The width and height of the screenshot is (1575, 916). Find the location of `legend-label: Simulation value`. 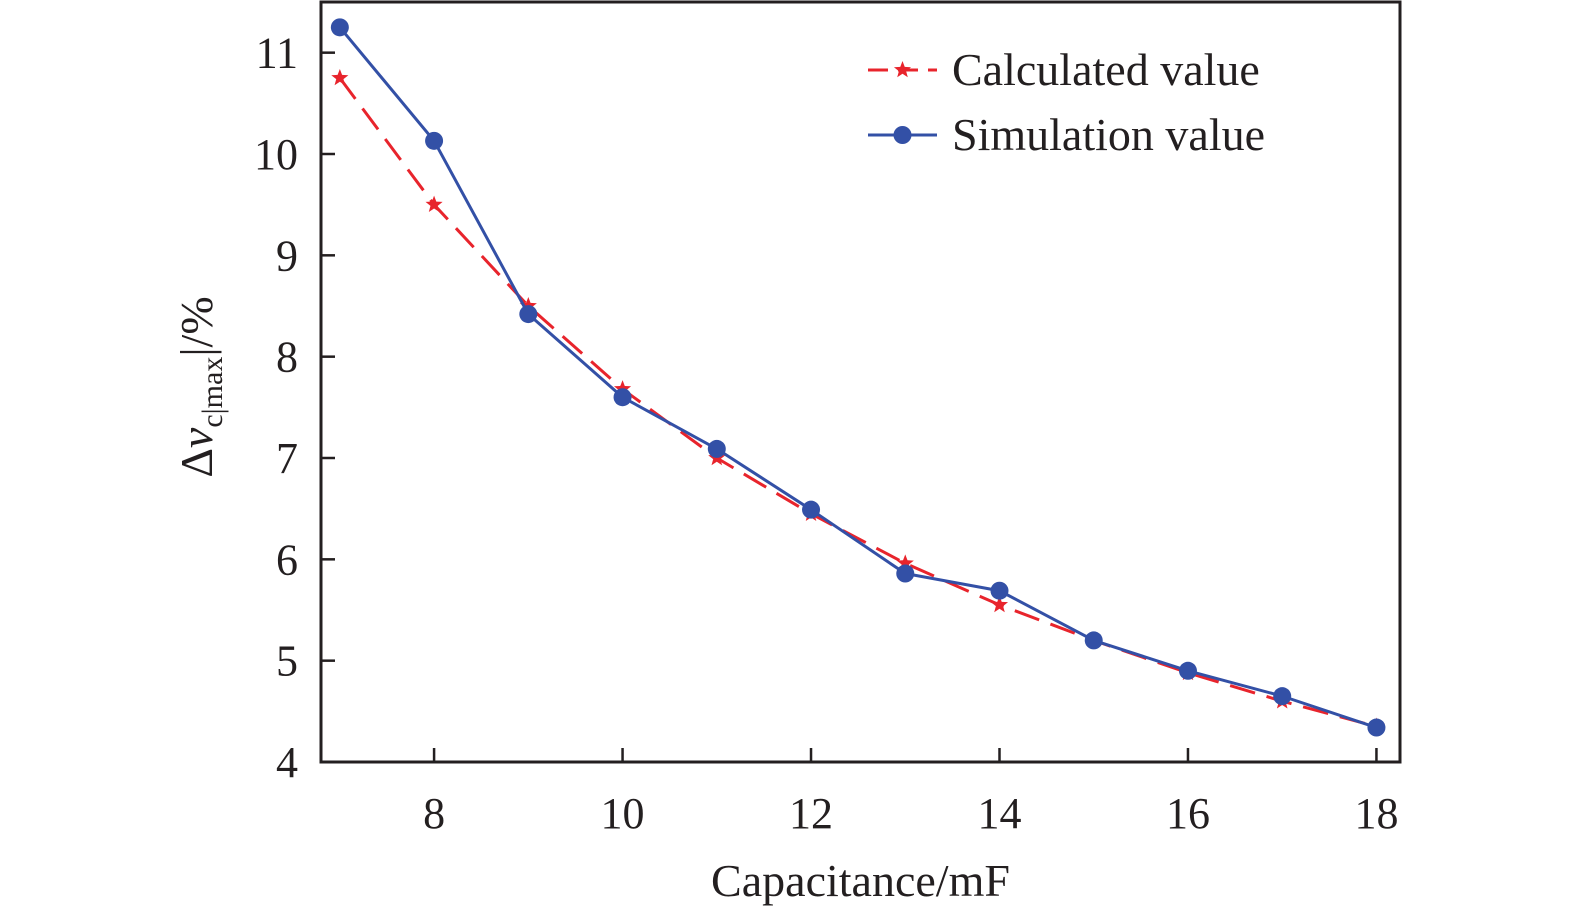

legend-label: Simulation value is located at coordinates (1108, 134).